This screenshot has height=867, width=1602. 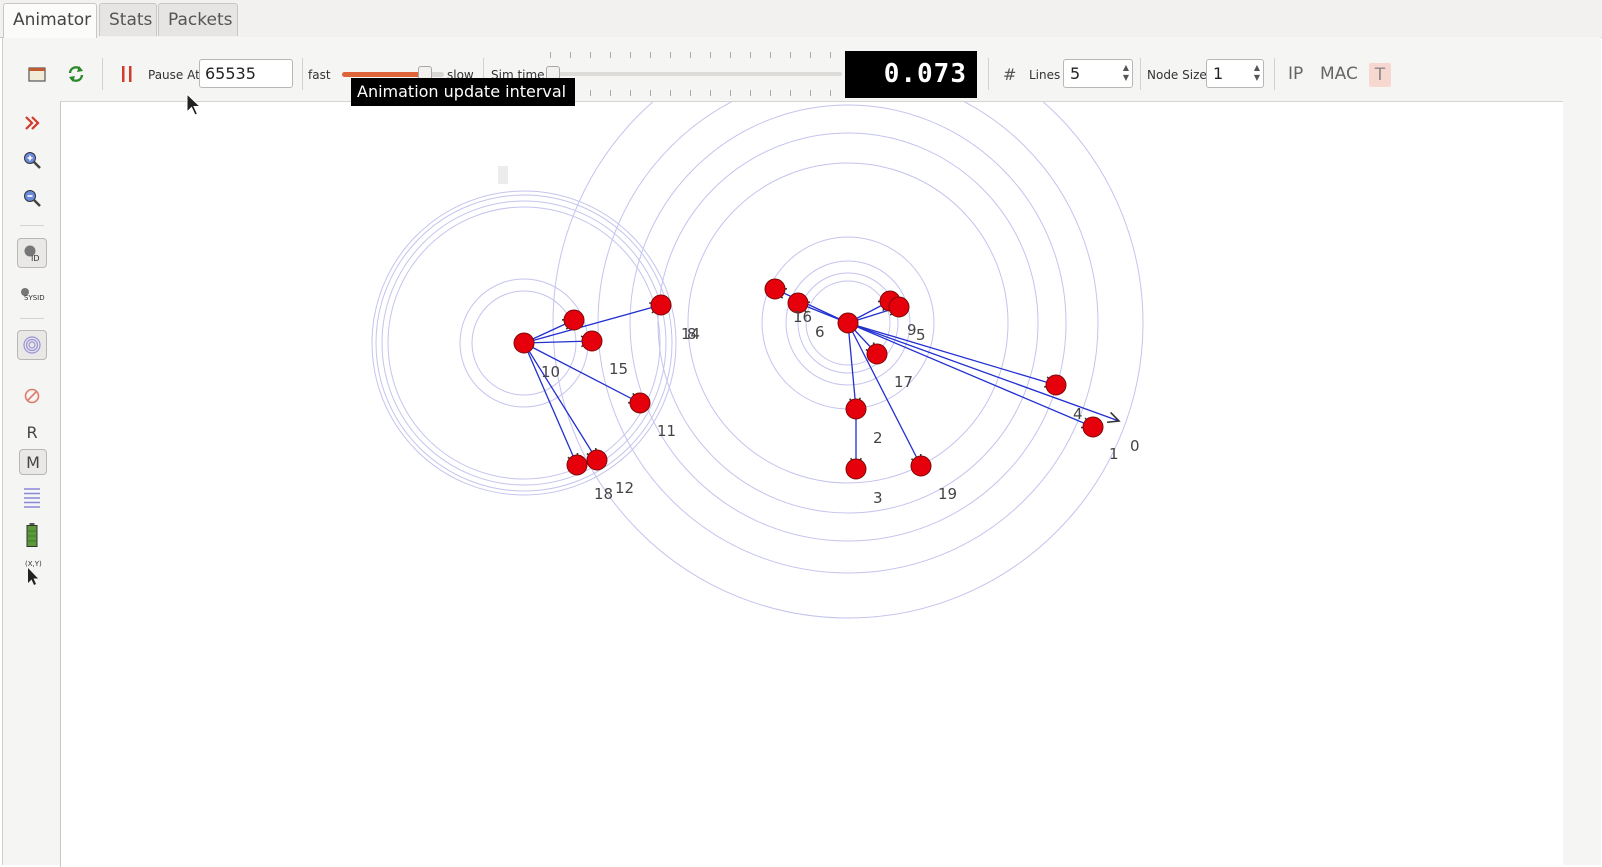 What do you see at coordinates (696, 74) in the screenshot?
I see `sim-time-slider` at bounding box center [696, 74].